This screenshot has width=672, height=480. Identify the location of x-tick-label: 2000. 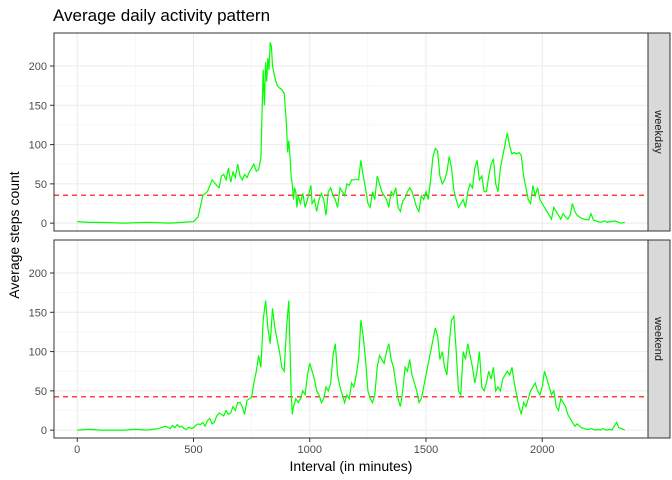
(542, 450).